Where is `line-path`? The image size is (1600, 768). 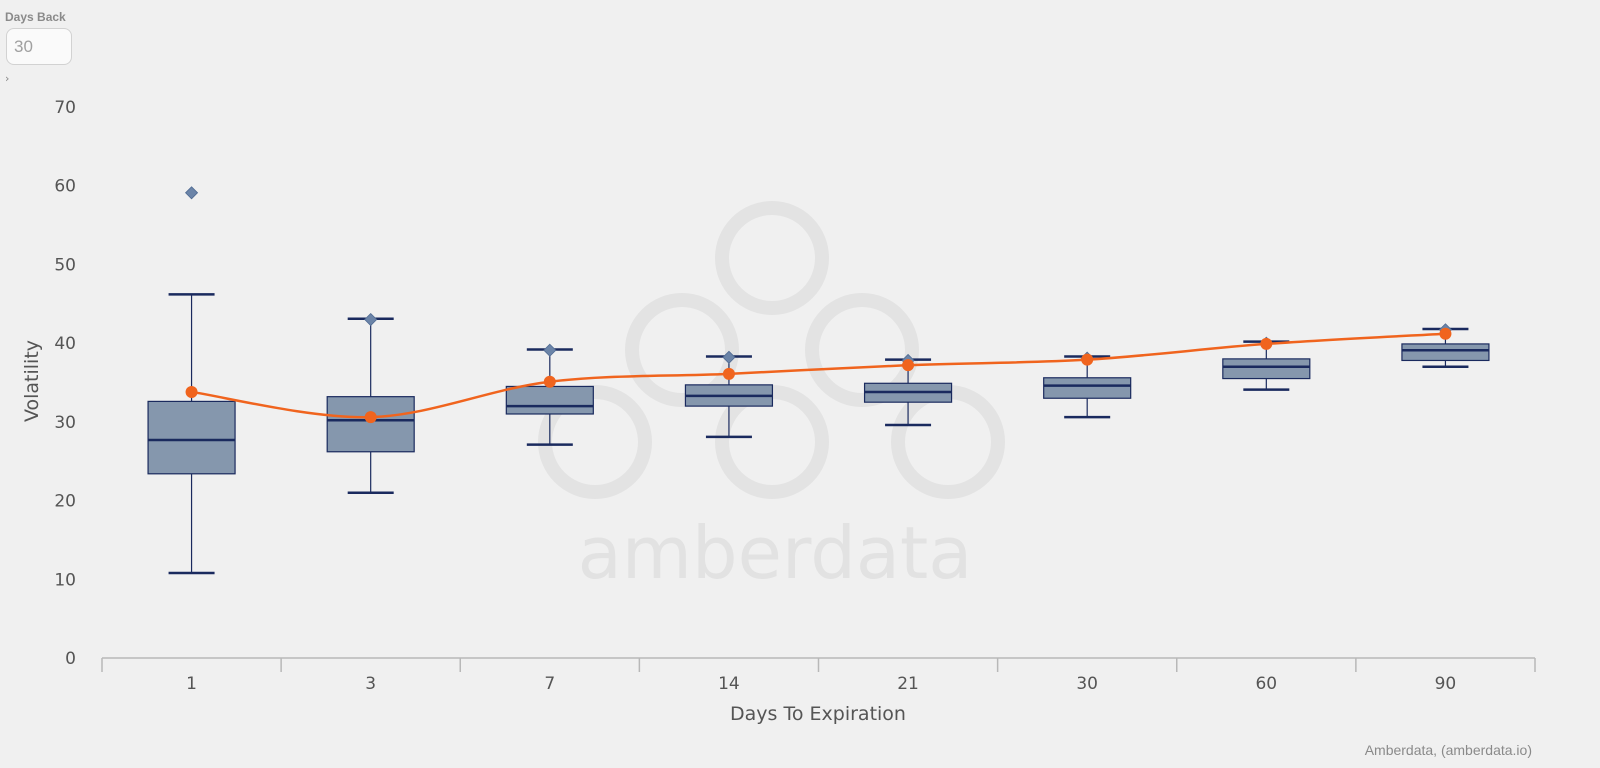 line-path is located at coordinates (818, 375).